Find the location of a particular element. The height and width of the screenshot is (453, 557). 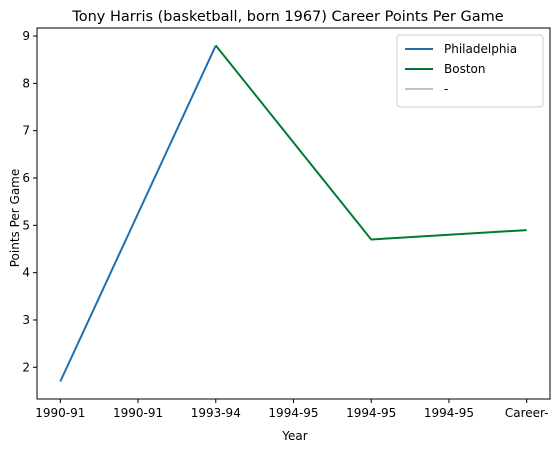

legend-box is located at coordinates (470, 71).